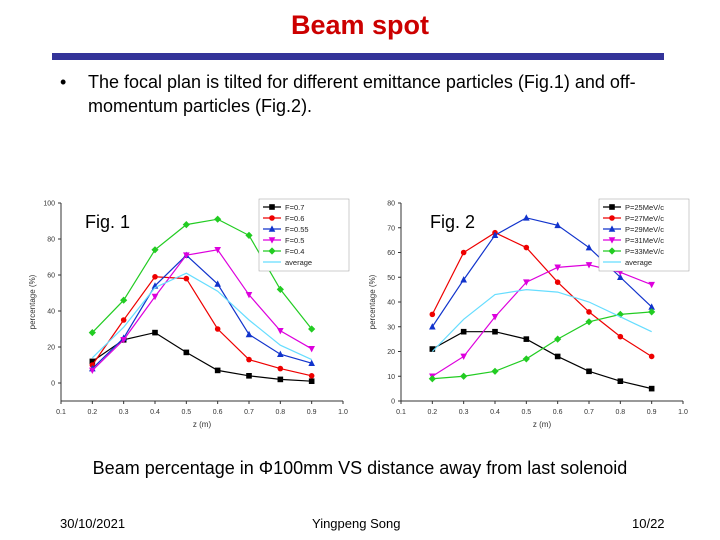  Describe the element at coordinates (61, 412) in the screenshot. I see `chart1-x-tick-label: 0.1` at that location.